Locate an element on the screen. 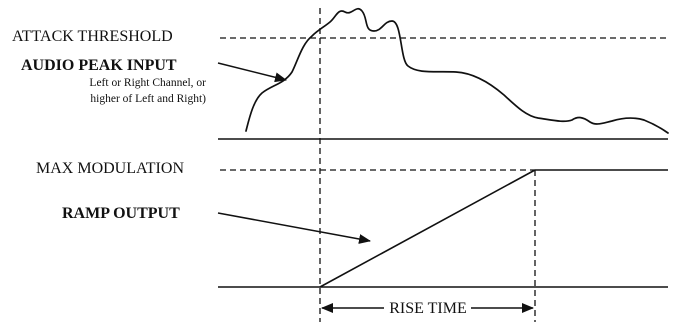 The image size is (681, 328). audio-peak-input-arrow is located at coordinates (252, 72).